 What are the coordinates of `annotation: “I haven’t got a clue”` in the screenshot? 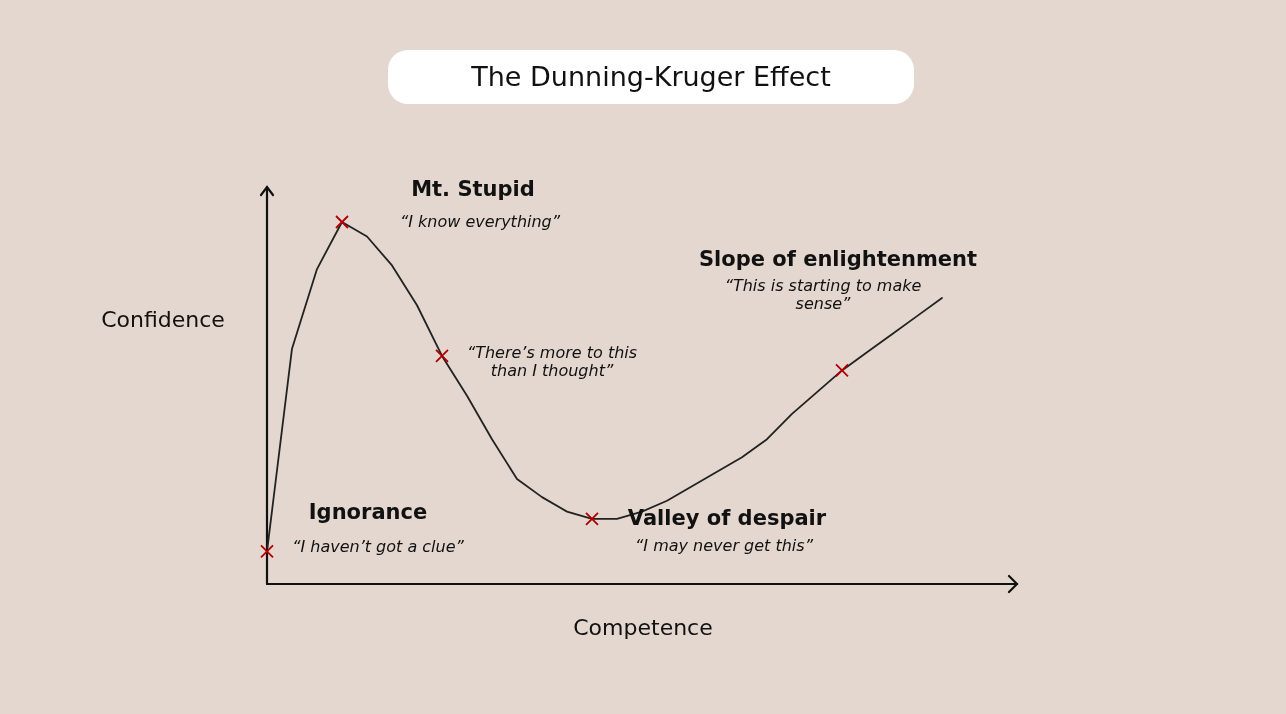 It's located at (378, 546).